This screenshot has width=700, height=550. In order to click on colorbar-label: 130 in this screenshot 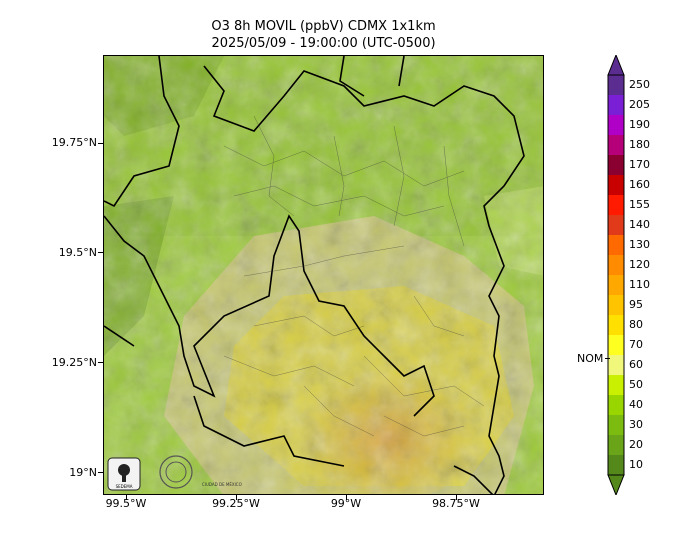, I will do `click(639, 244)`.